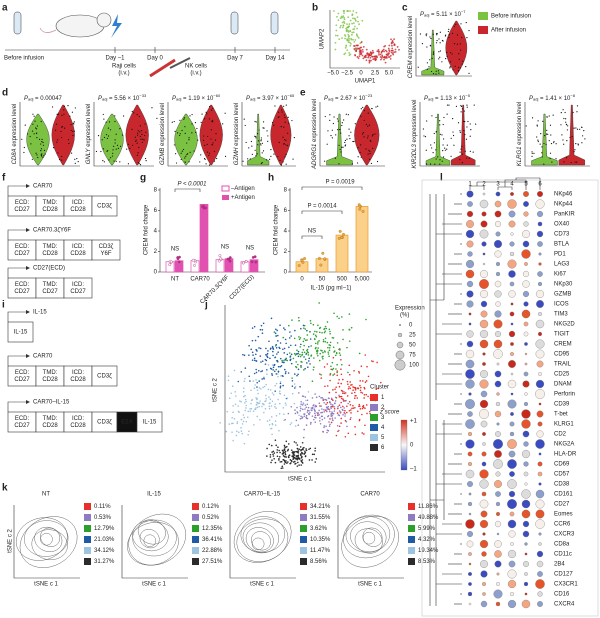  What do you see at coordinates (187, 190) in the screenshot?
I see `bracket` at bounding box center [187, 190].